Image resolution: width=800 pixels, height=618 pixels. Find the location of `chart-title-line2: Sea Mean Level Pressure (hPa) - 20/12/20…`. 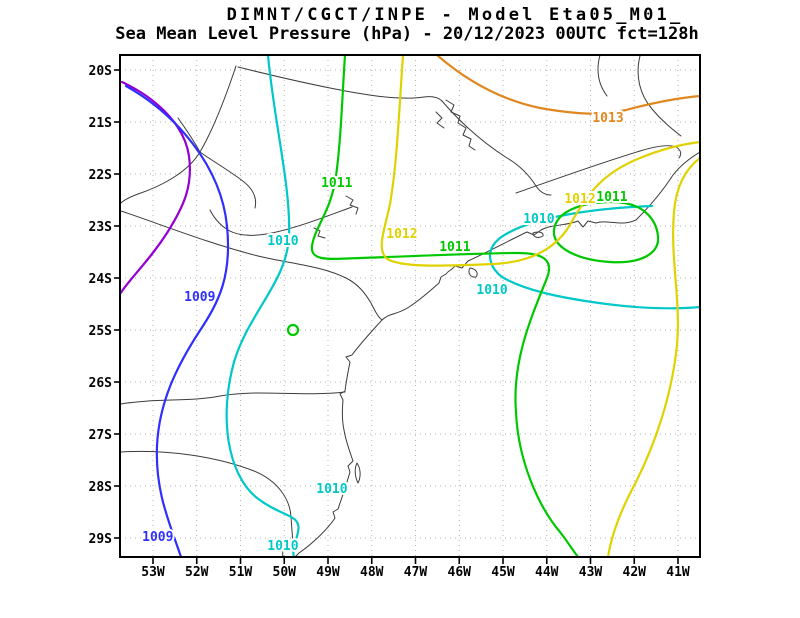

chart-title-line2: Sea Mean Level Pressure (hPa) - 20/12/20… is located at coordinates (406, 34).